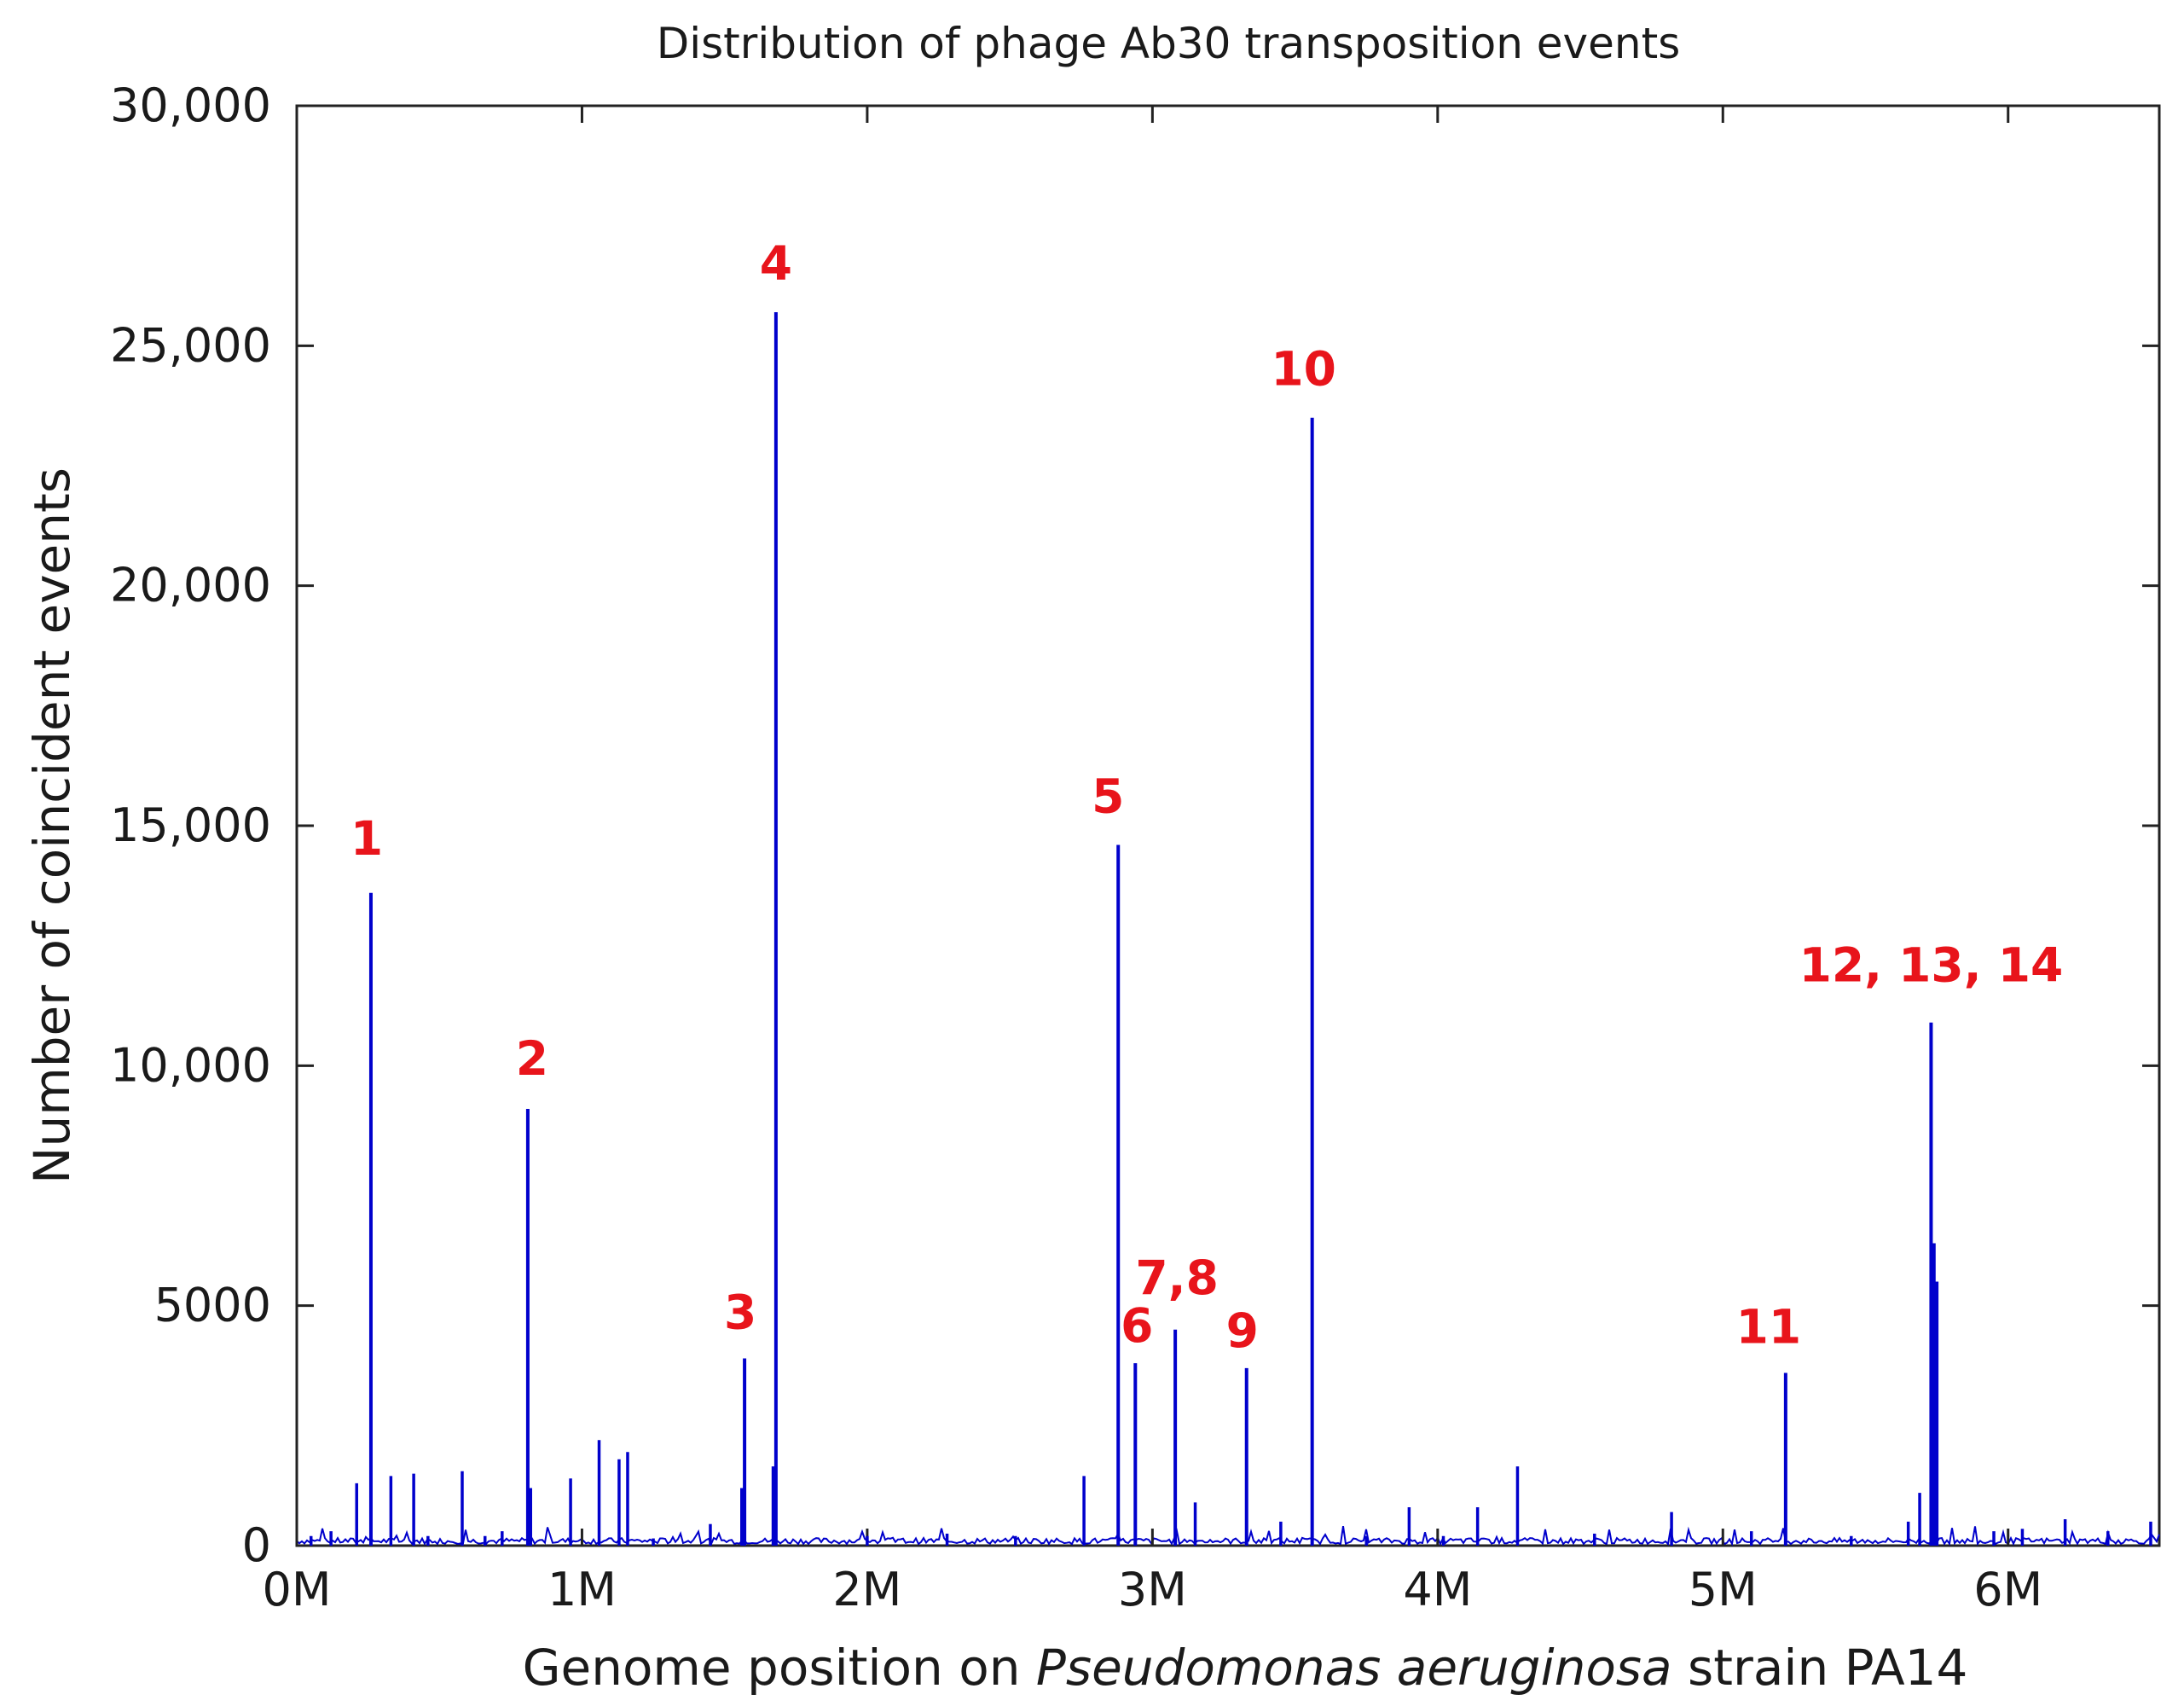 The image size is (2184, 1706). What do you see at coordinates (1242, 1330) in the screenshot?
I see `peak-label-7: 9` at bounding box center [1242, 1330].